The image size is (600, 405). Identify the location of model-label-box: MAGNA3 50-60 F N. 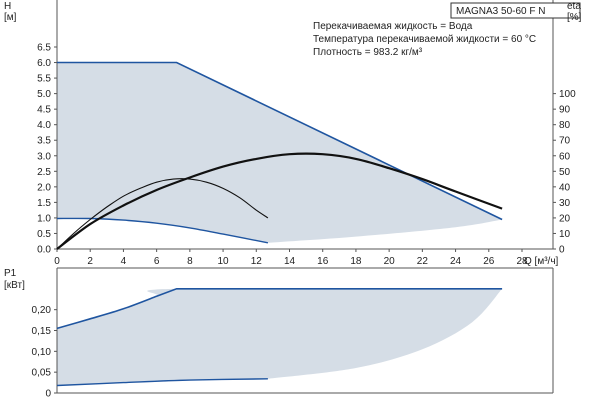
(515, 10).